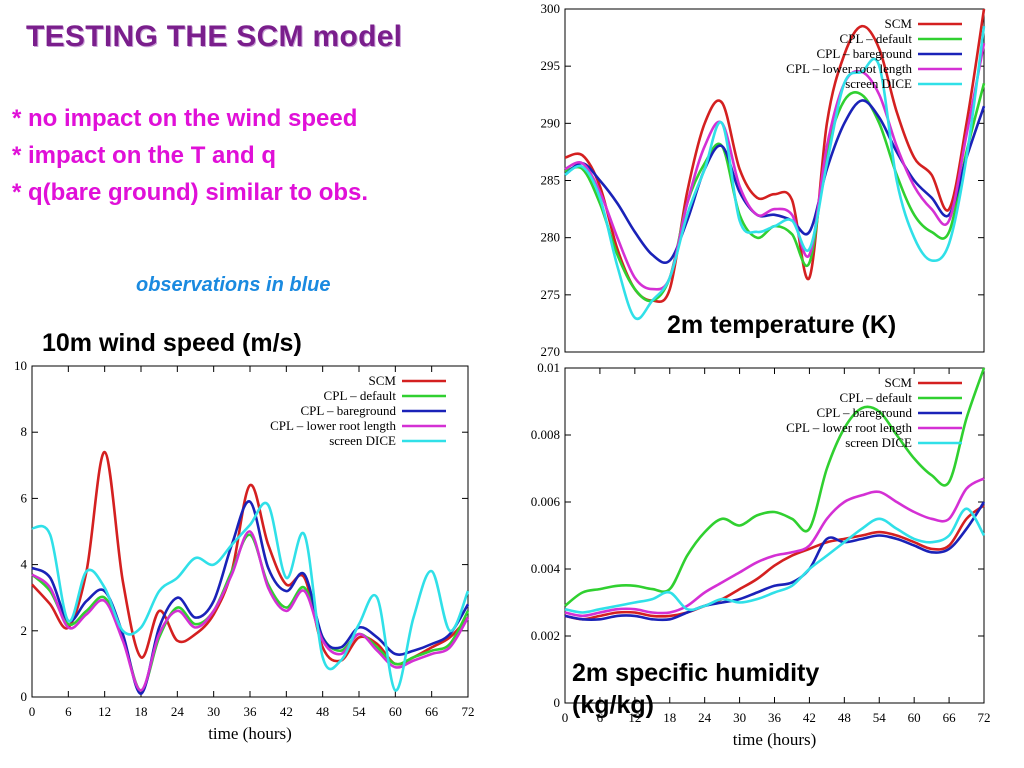  I want to click on y-tick-label: 300, so click(551, 8).